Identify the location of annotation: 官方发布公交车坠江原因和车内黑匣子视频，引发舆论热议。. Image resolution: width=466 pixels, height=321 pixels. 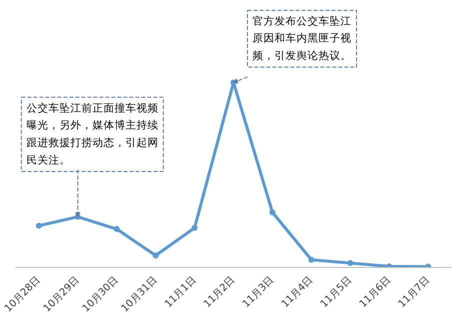
(302, 38).